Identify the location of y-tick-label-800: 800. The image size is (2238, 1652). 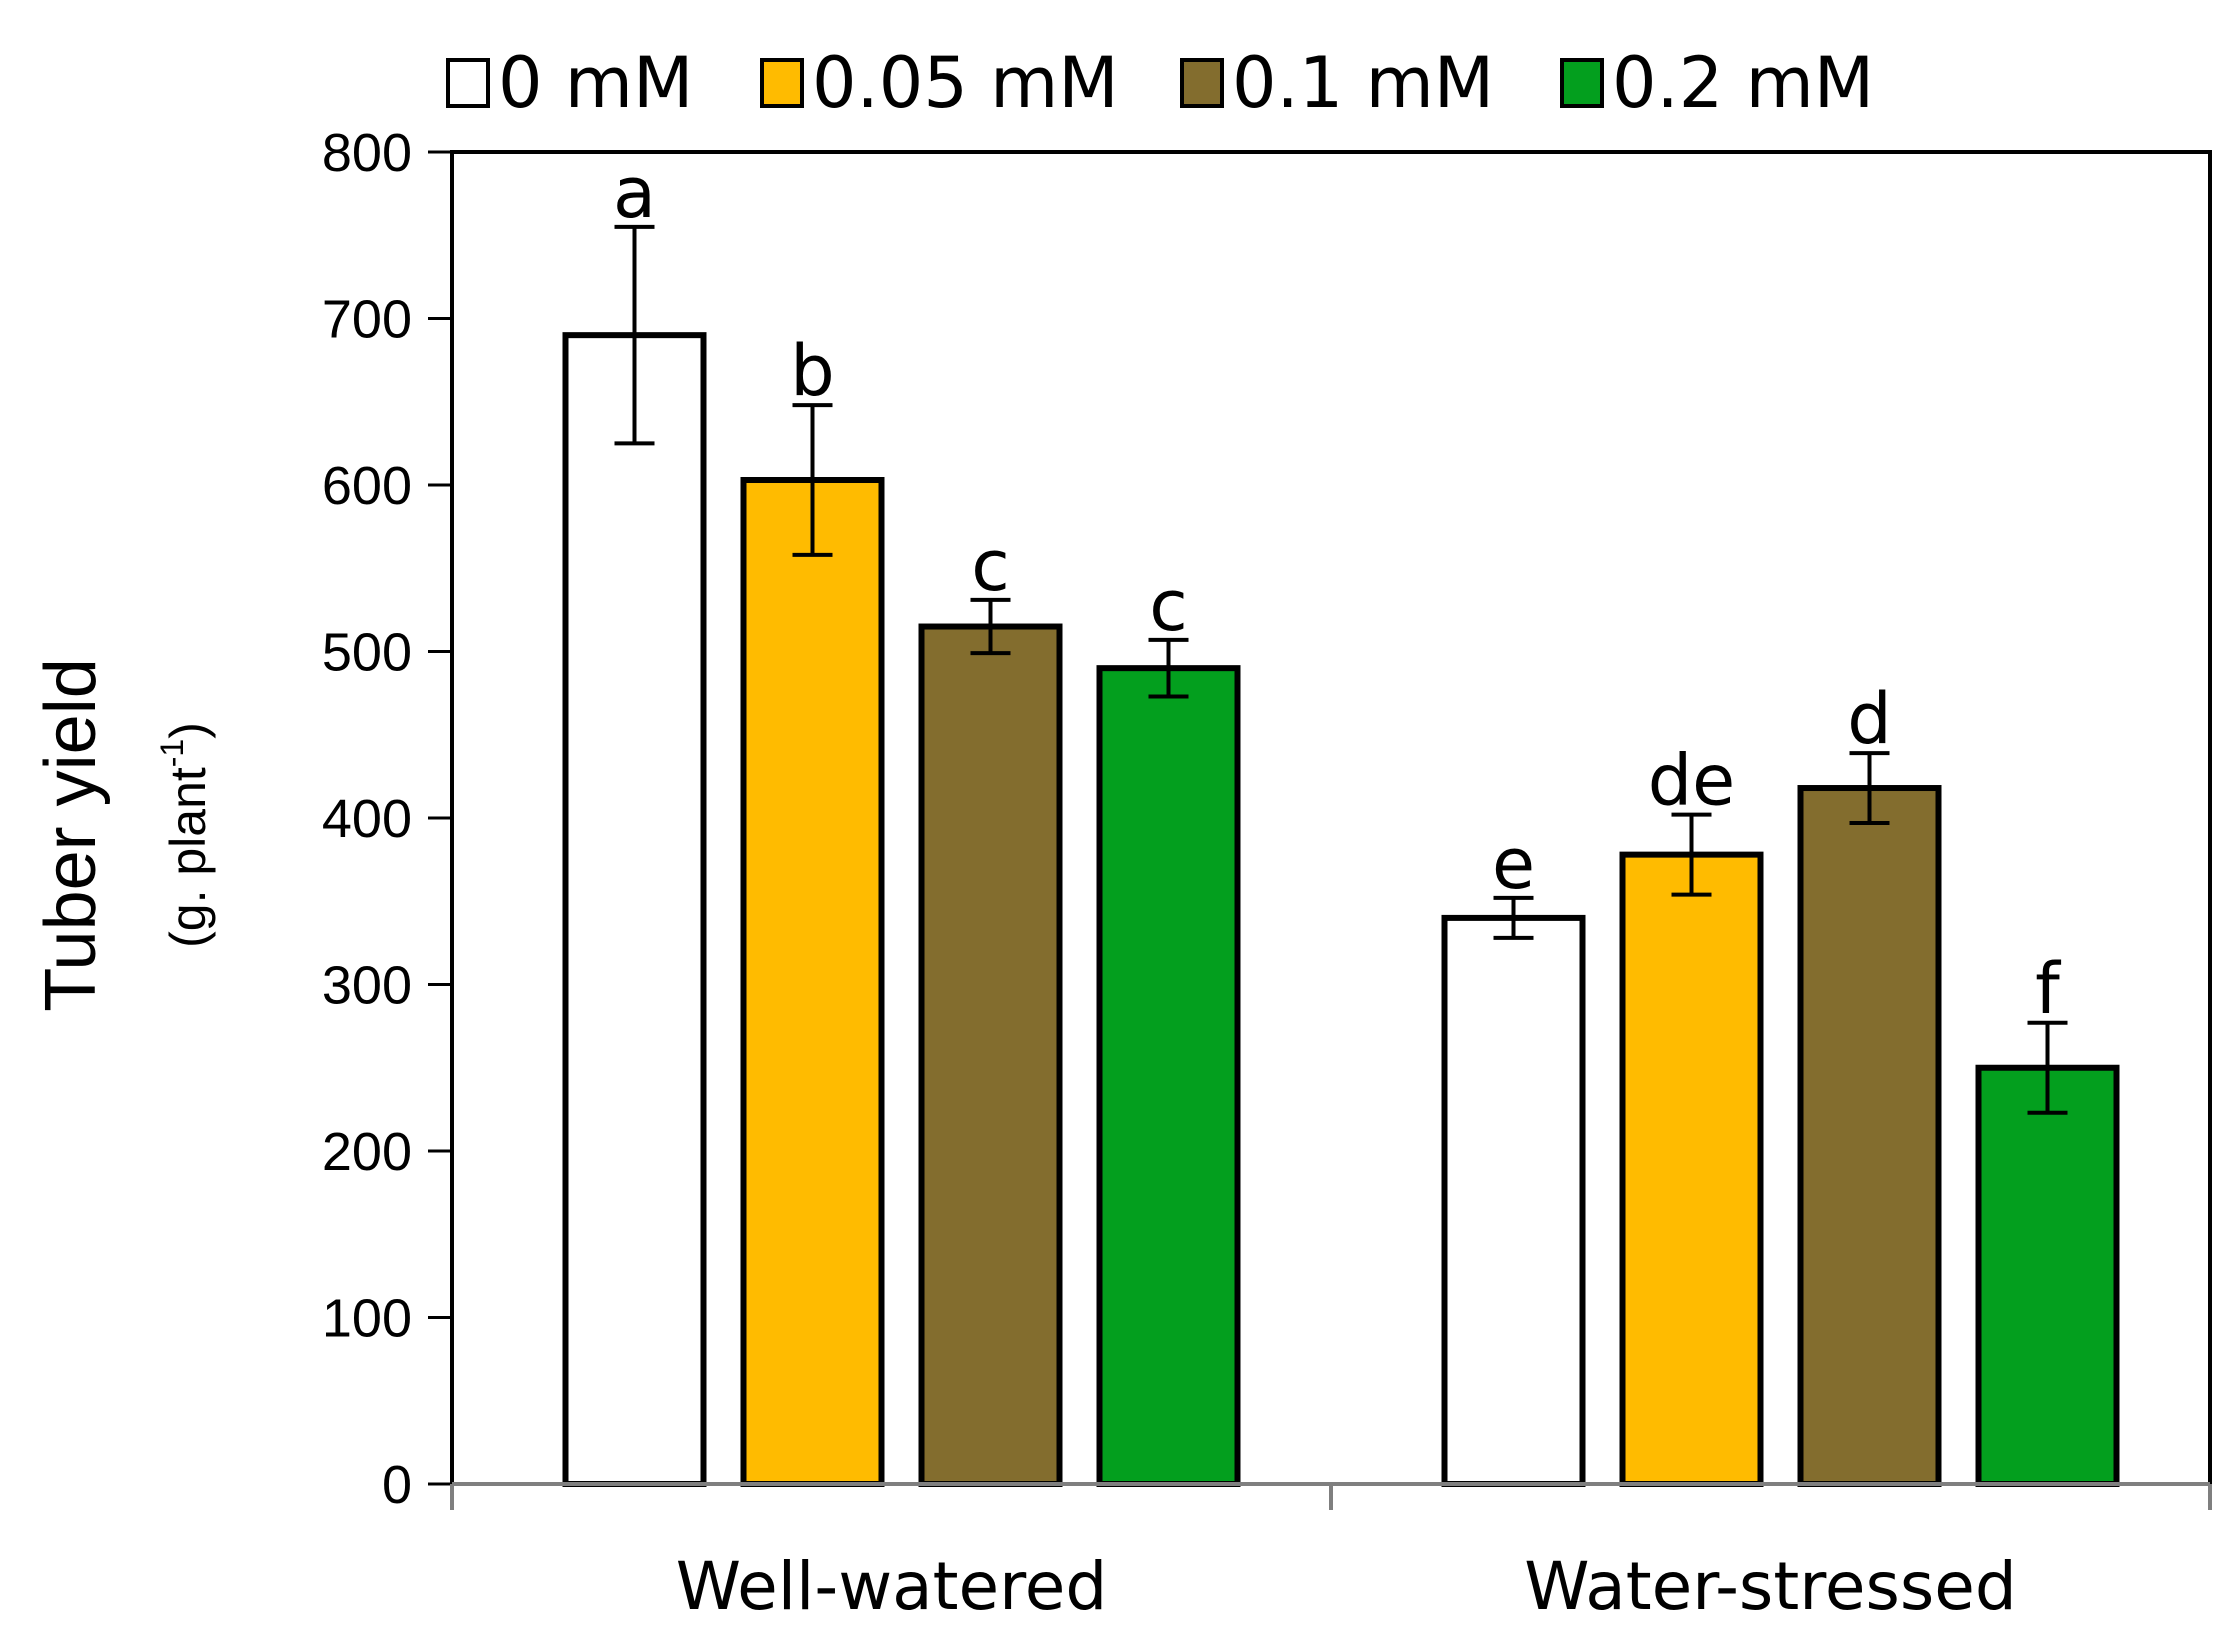
(367, 153).